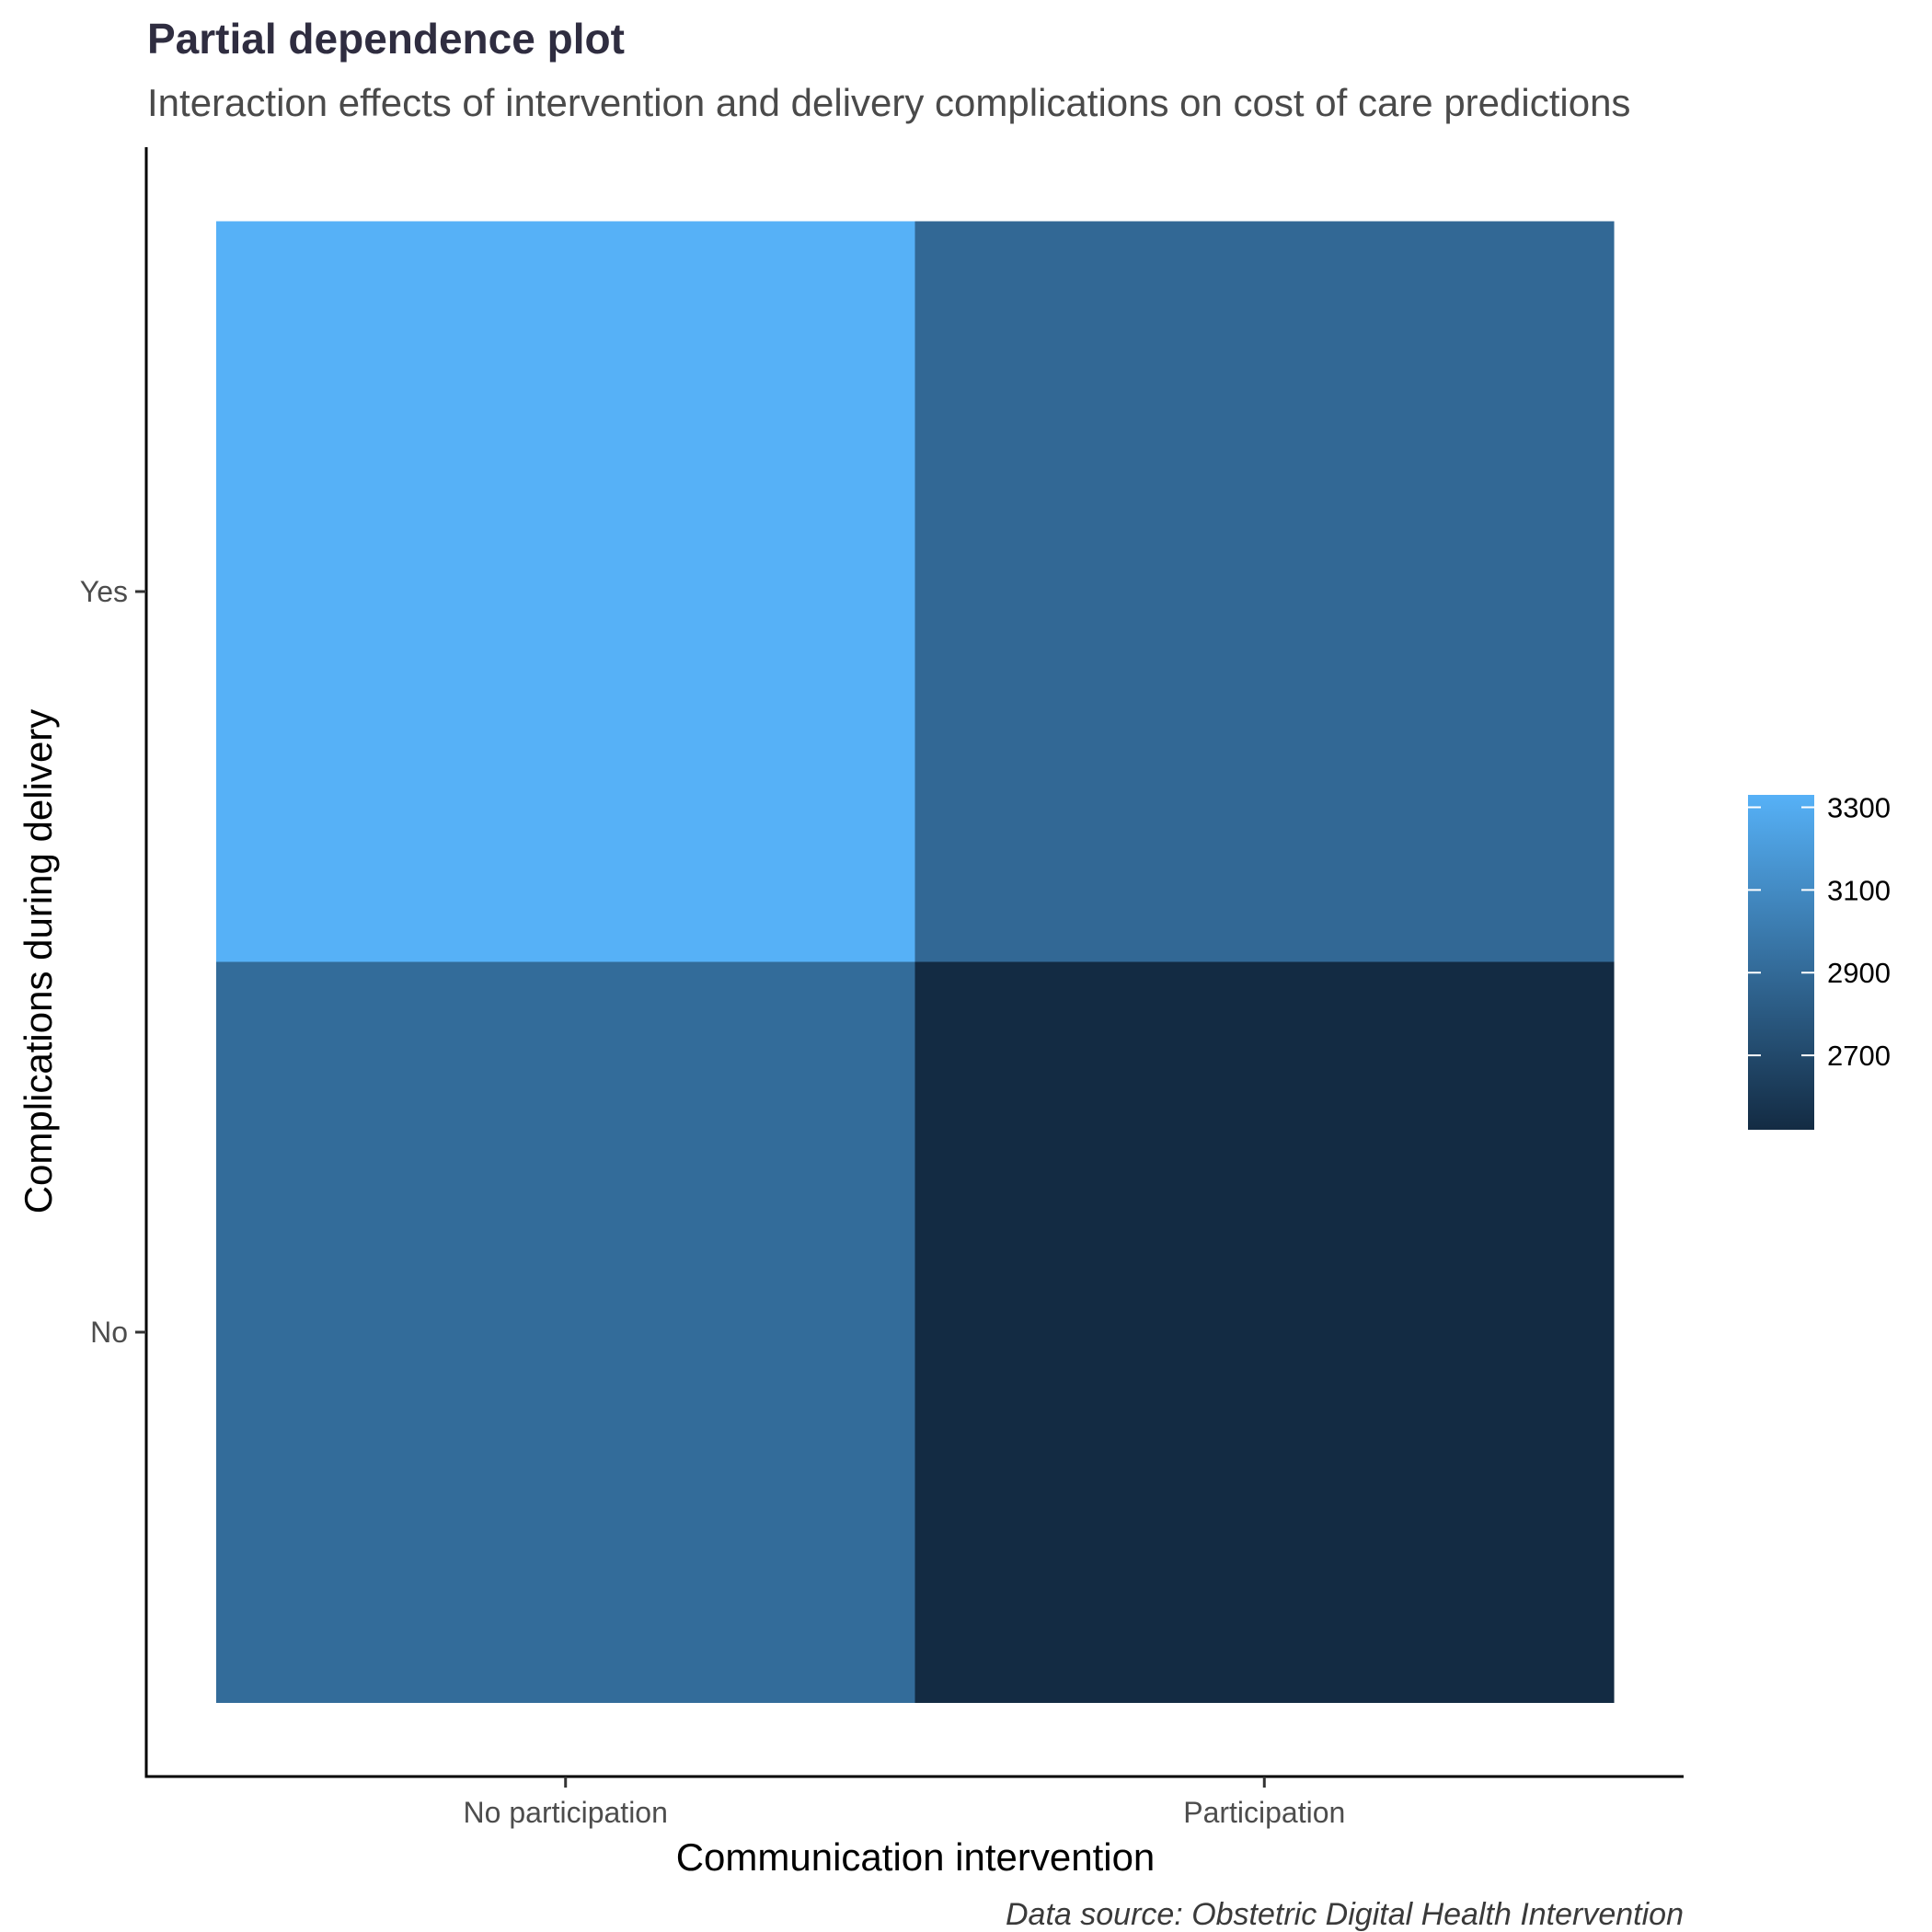  Describe the element at coordinates (38, 961) in the screenshot. I see `y-axis-title: Complications during delivery` at that location.